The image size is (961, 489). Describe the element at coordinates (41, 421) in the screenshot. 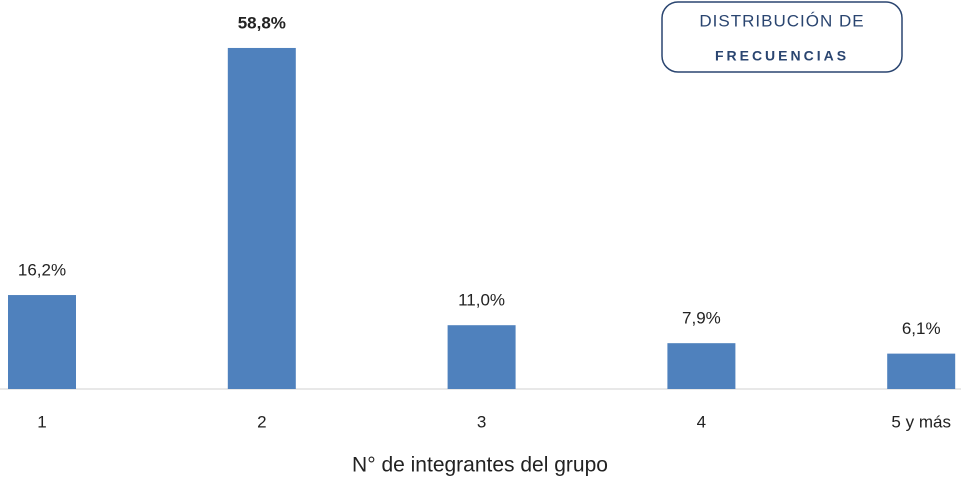

I see `x-tick-label: 1` at that location.